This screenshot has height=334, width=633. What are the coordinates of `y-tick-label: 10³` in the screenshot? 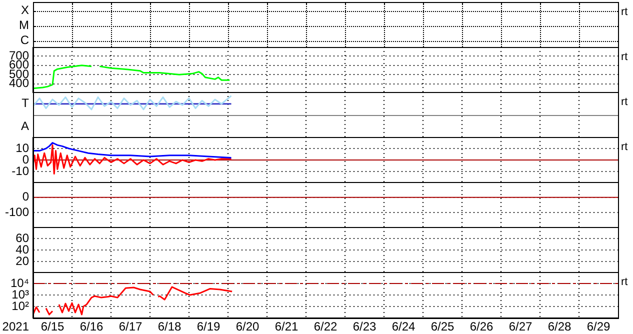 It's located at (21, 294).